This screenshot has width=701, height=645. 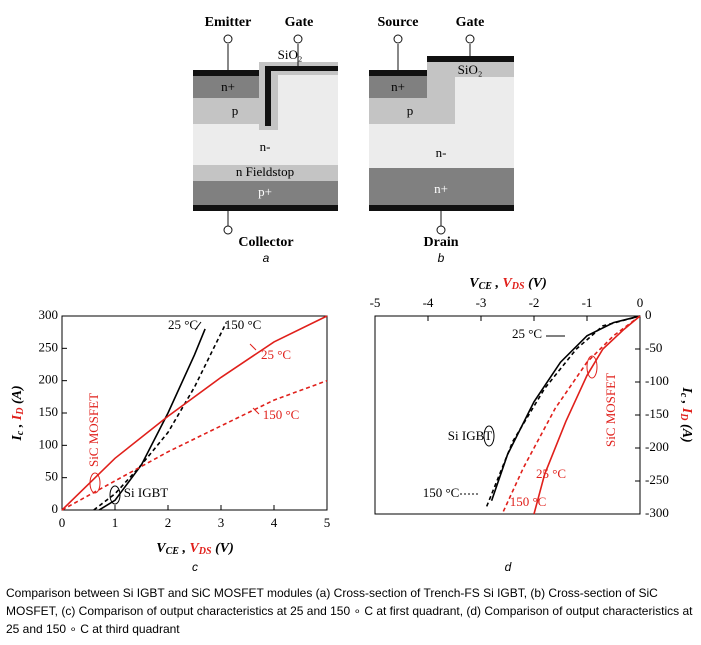 What do you see at coordinates (398, 22) in the screenshot?
I see `label: Source` at bounding box center [398, 22].